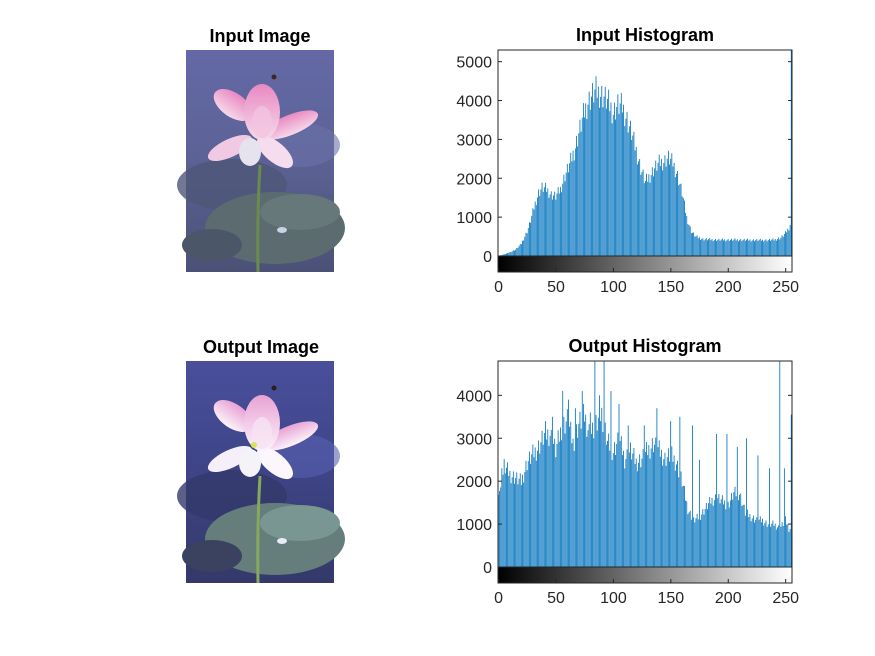 The width and height of the screenshot is (875, 656). Describe the element at coordinates (474, 179) in the screenshot. I see `y-tick-label: 2000` at that location.